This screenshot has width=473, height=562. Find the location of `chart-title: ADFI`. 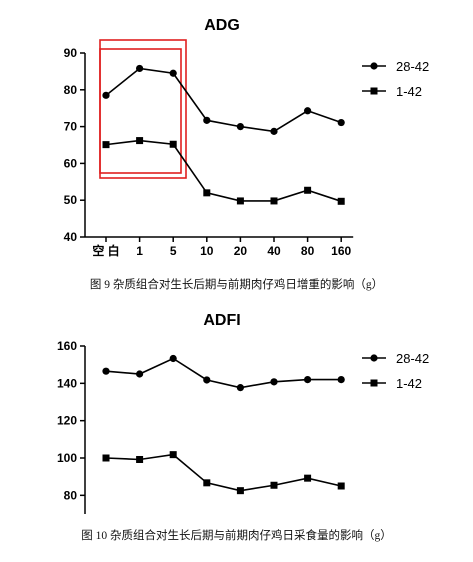

chart-title: ADFI is located at coordinates (221, 320).